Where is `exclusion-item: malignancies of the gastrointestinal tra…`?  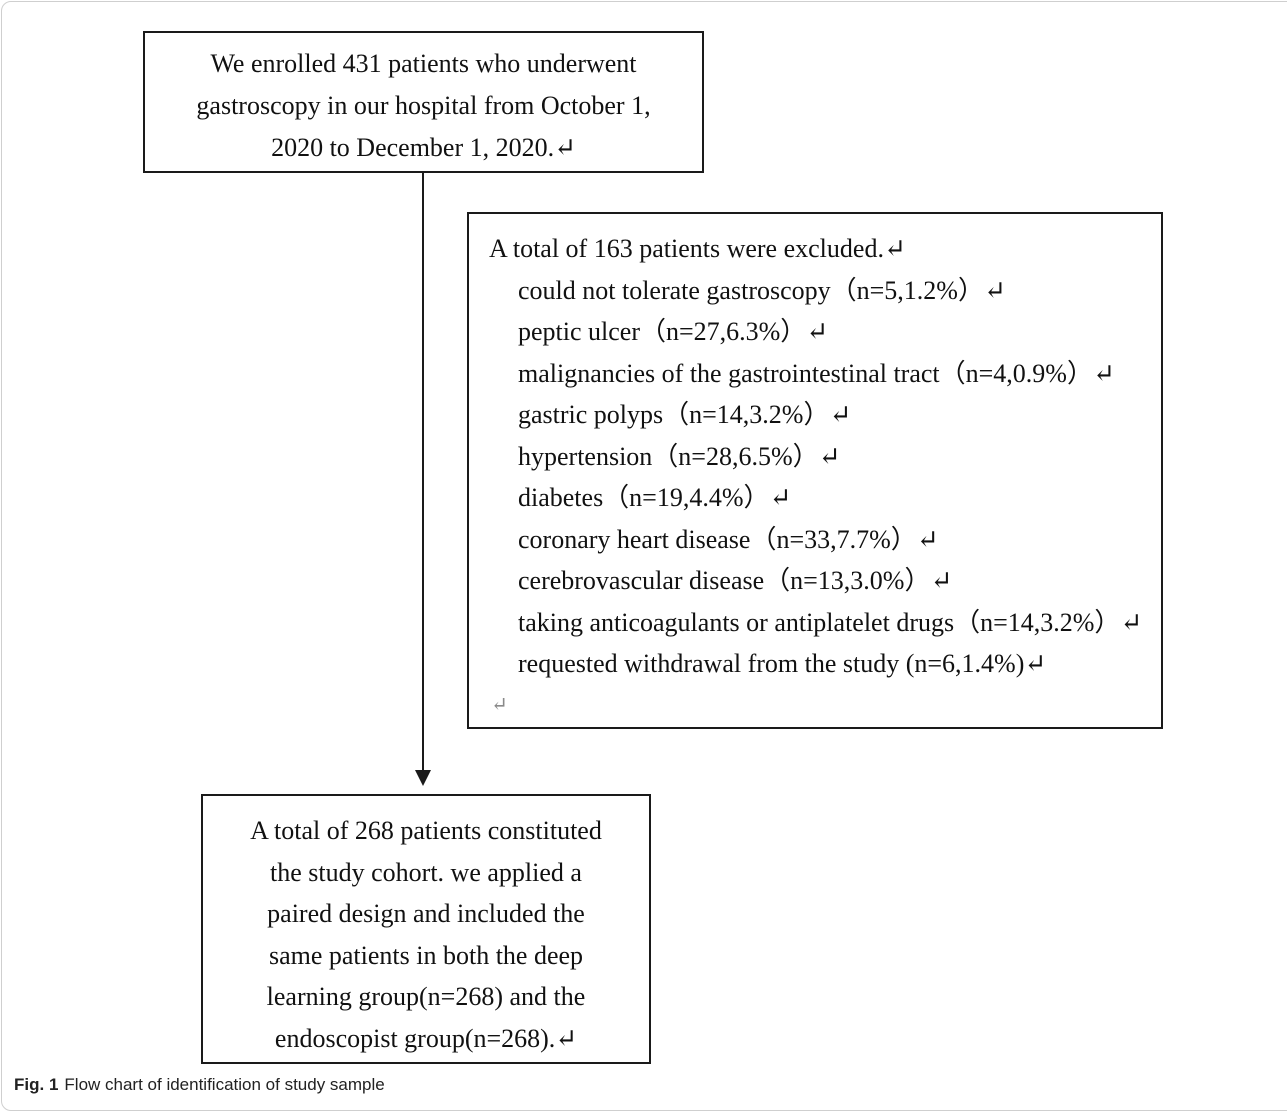
exclusion-item: malignancies of the gastrointestinal tra… is located at coordinates (816, 373).